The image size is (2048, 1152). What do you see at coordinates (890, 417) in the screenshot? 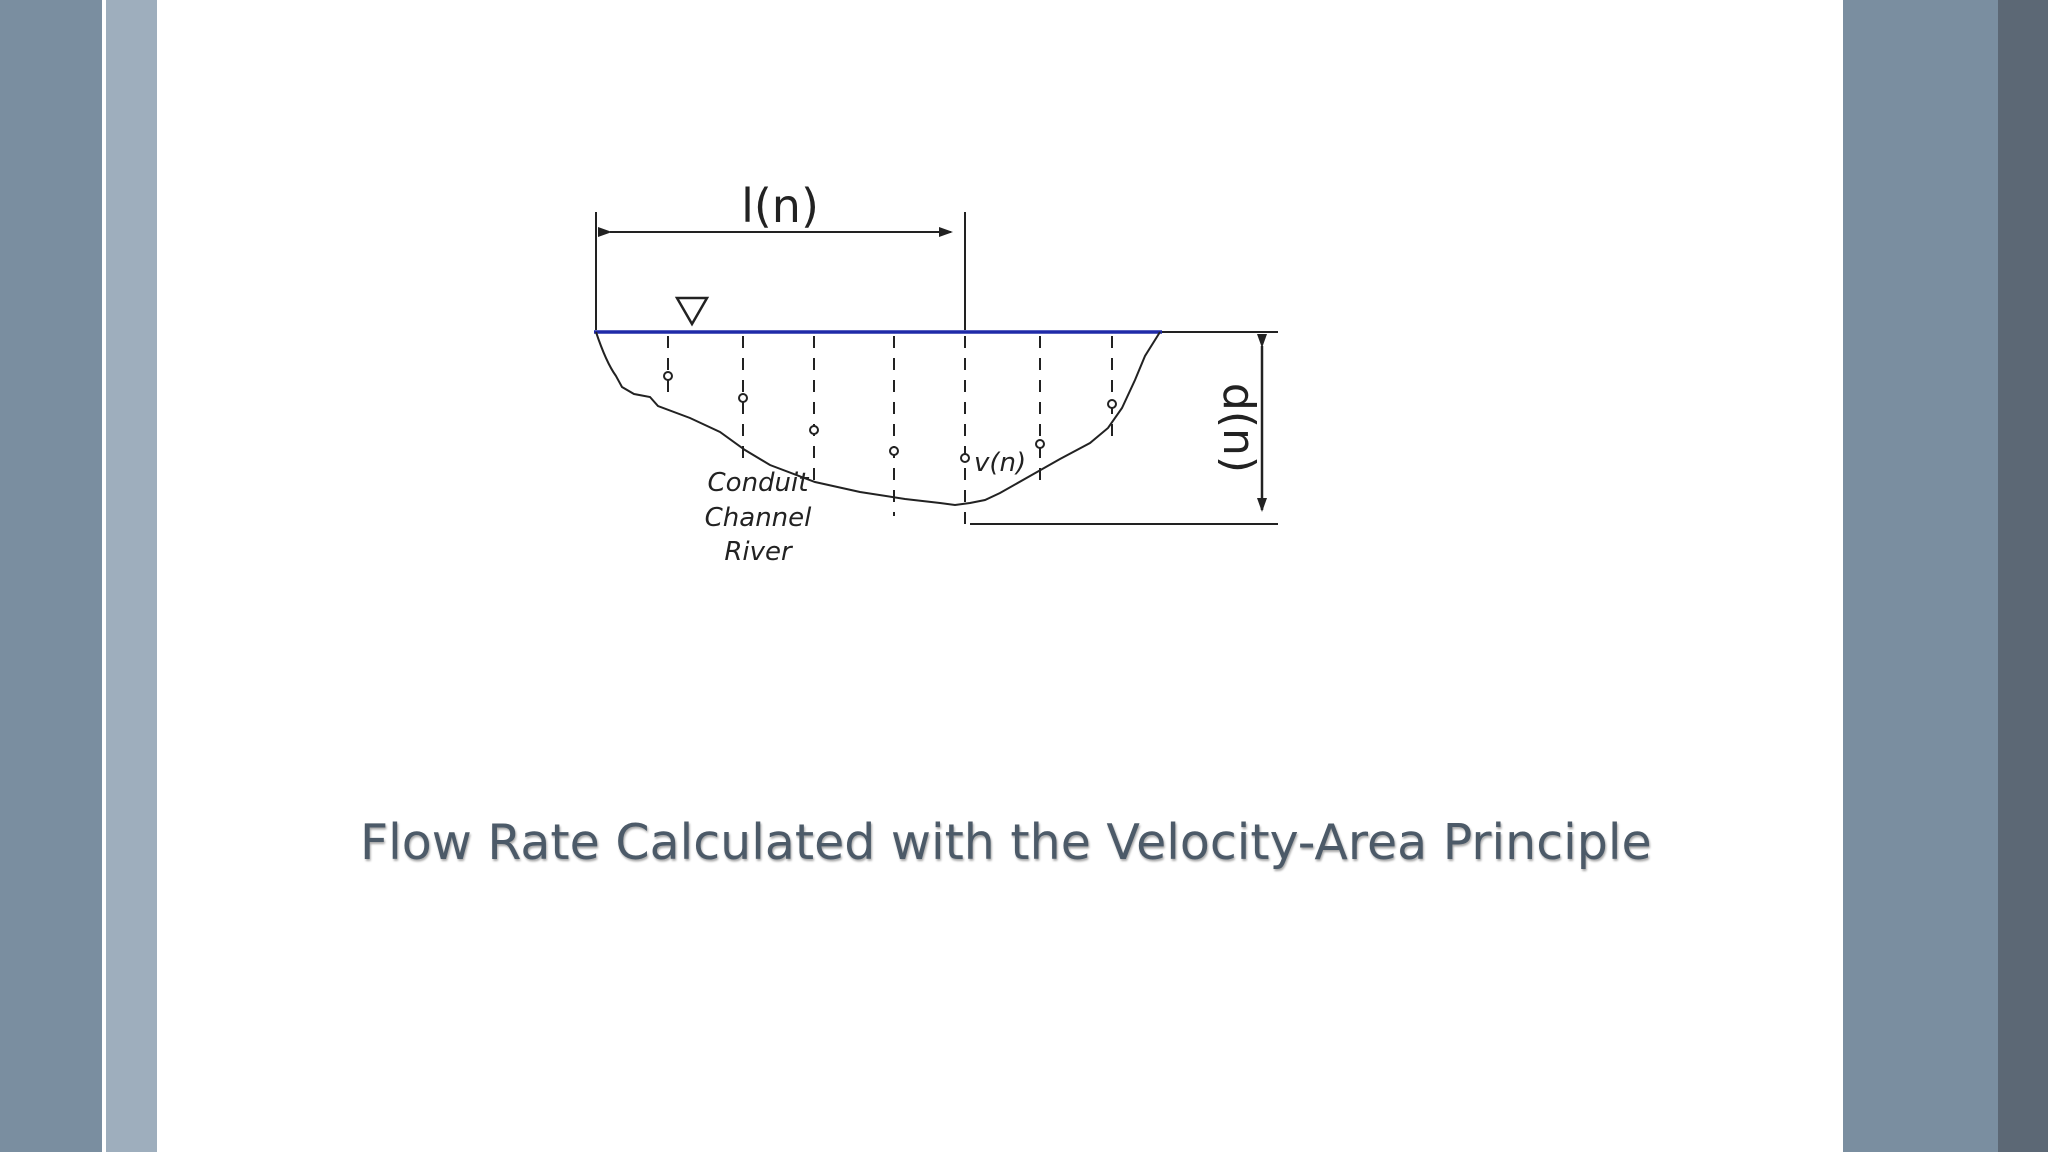
I see `velocity-points` at bounding box center [890, 417].